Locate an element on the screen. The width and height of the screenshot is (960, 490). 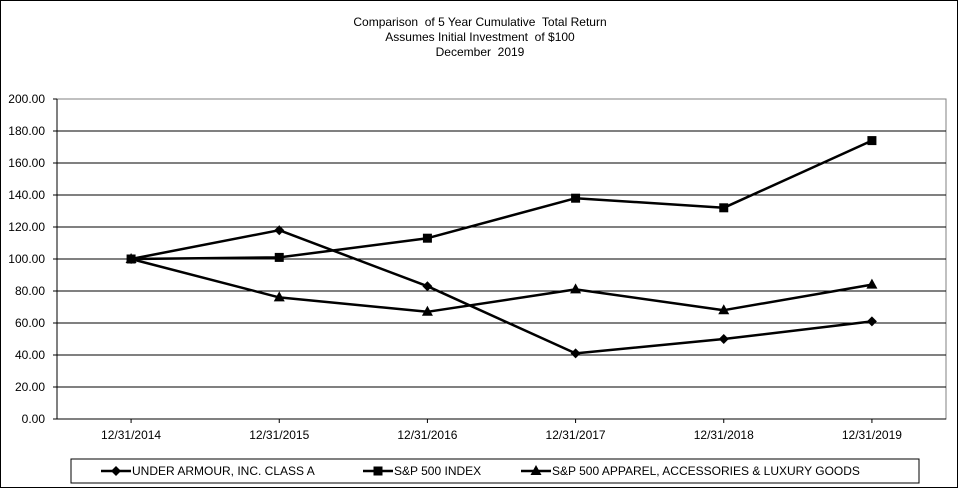
x-tick-label: 12/31/2015 is located at coordinates (279, 435).